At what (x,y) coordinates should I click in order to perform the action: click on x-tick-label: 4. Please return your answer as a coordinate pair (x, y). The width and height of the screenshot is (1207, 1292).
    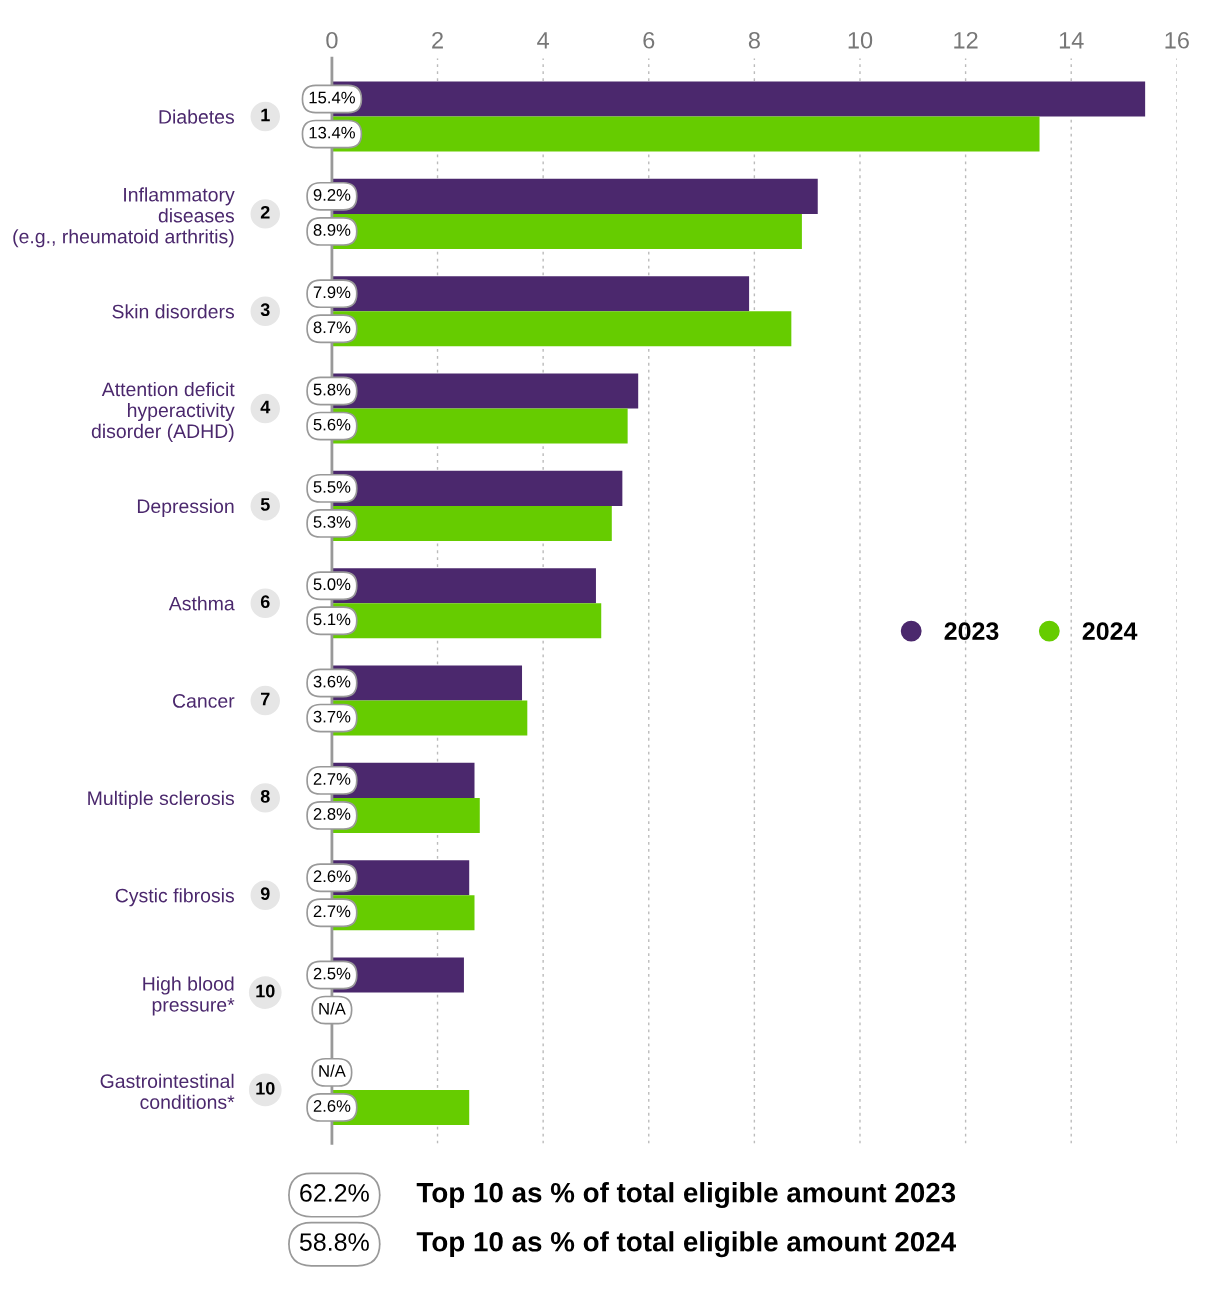
    Looking at the image, I should click on (543, 40).